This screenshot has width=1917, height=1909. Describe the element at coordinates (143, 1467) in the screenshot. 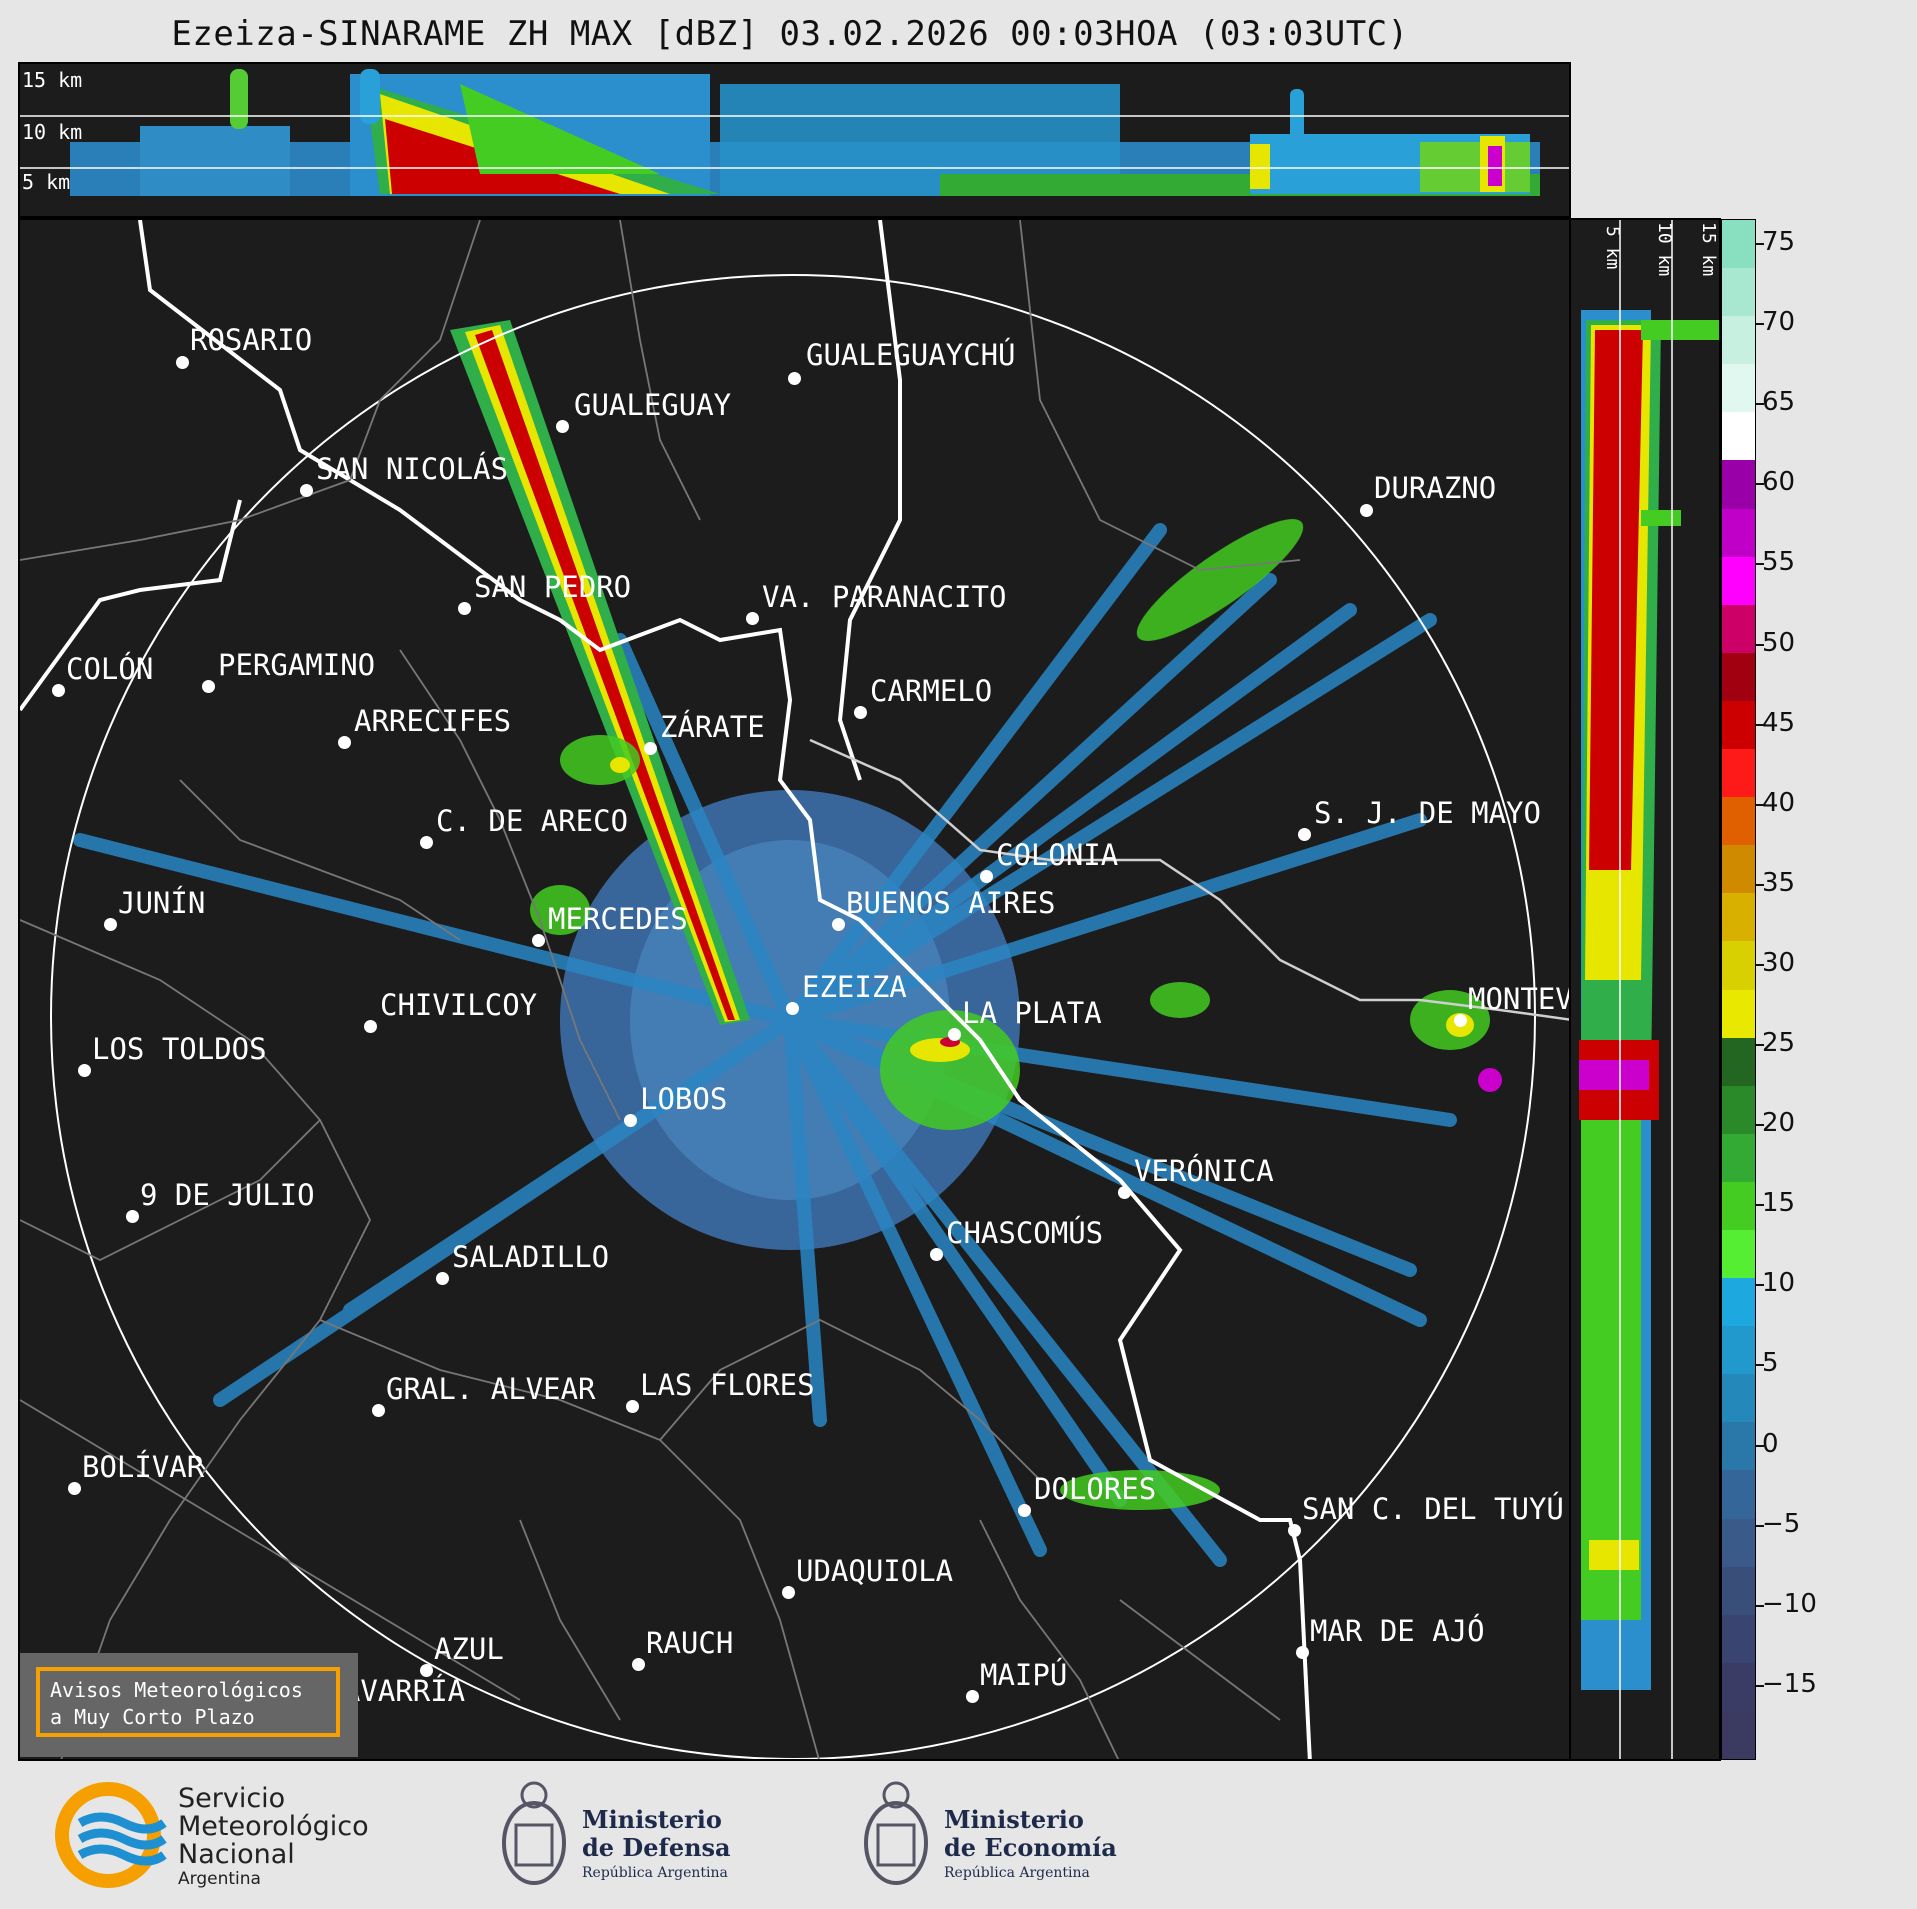

I see `city-label-bolivar: BOLÍVAR` at that location.